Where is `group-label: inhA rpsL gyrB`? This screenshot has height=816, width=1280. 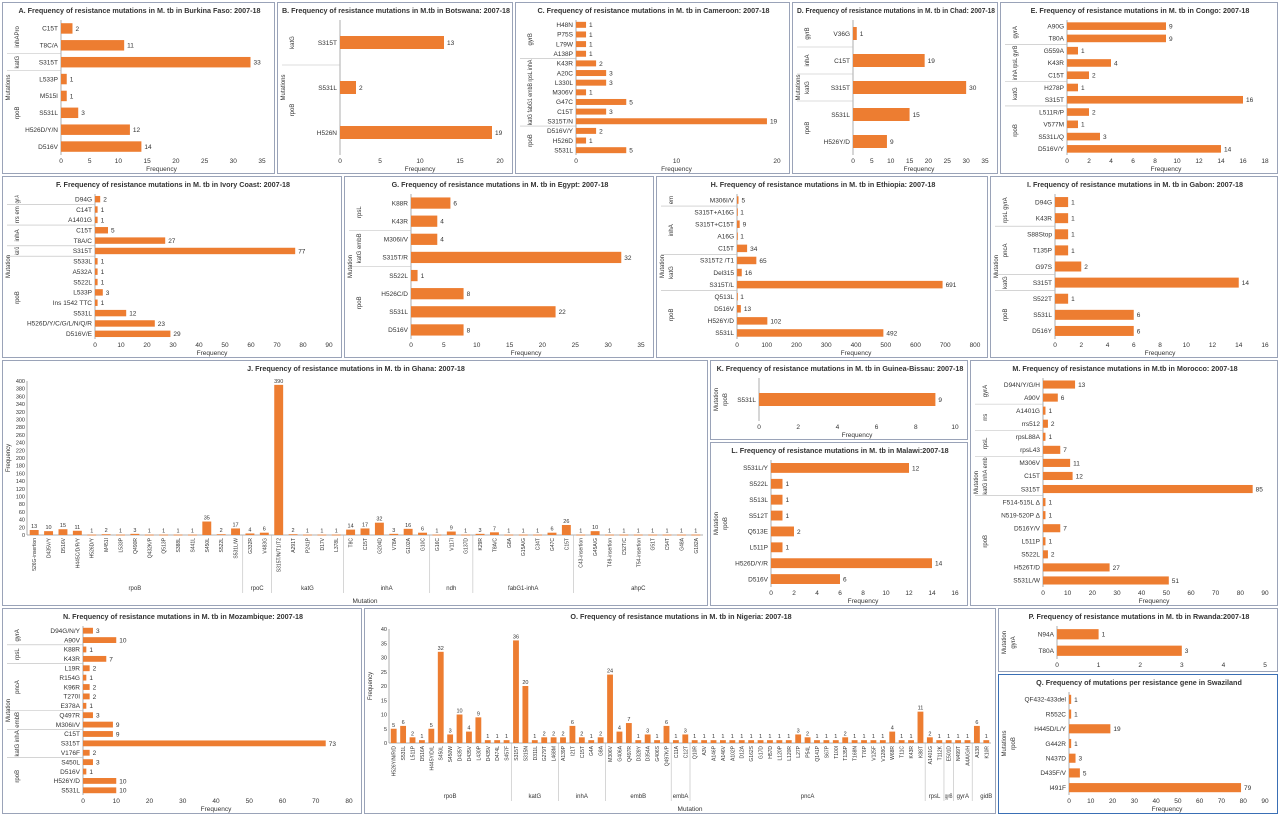
group-label: inhA rpsL gyrB is located at coordinates (1016, 63).